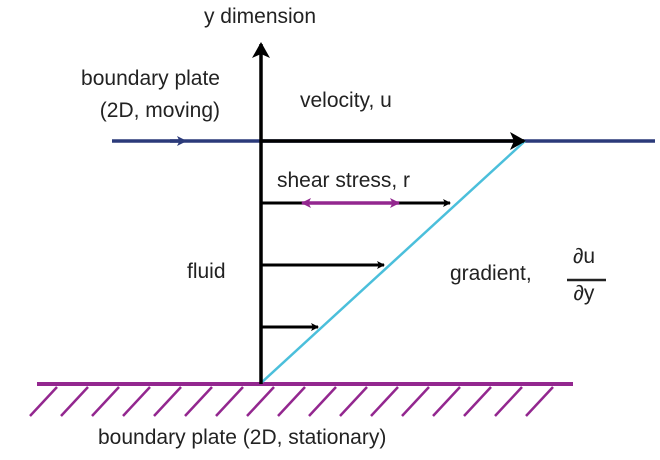 The height and width of the screenshot is (460, 660). Describe the element at coordinates (206, 271) in the screenshot. I see `fluid-label: fluid` at that location.